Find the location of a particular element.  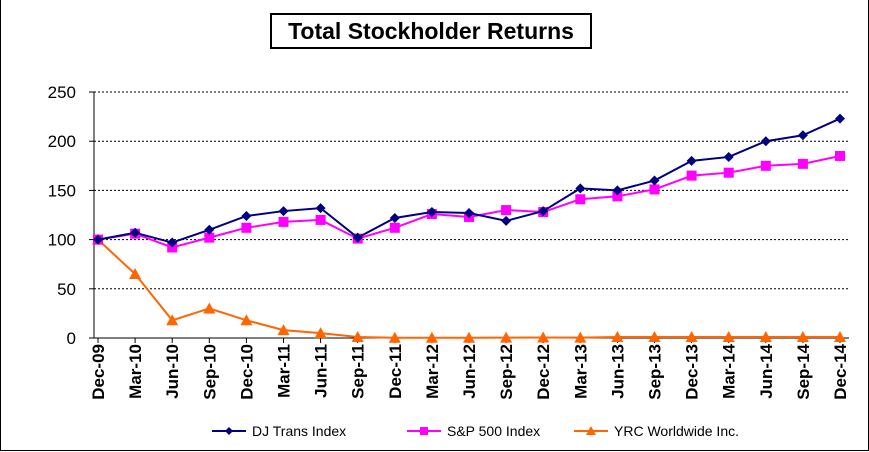

y-tick-label: 0 is located at coordinates (71, 338).